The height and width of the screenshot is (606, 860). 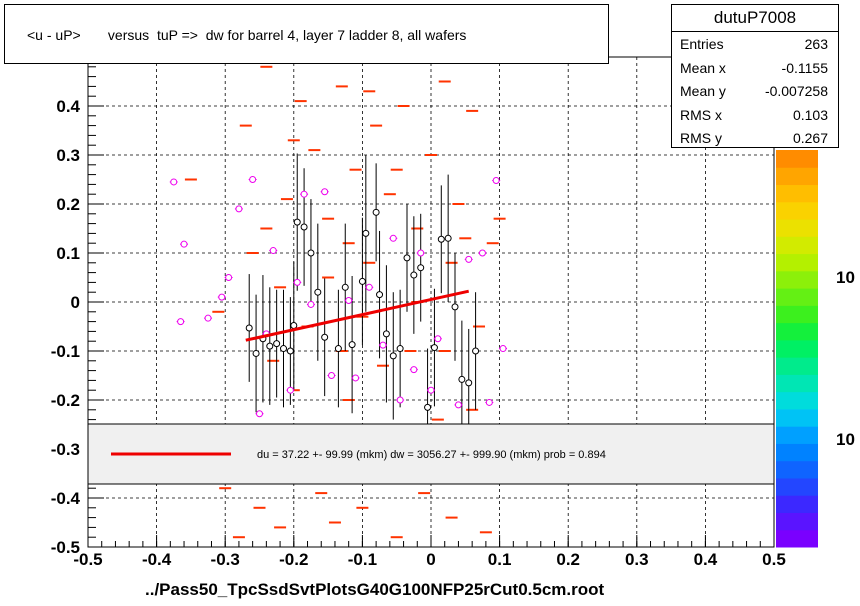 I want to click on x-tick-label: -0.3, so click(x=225, y=559).